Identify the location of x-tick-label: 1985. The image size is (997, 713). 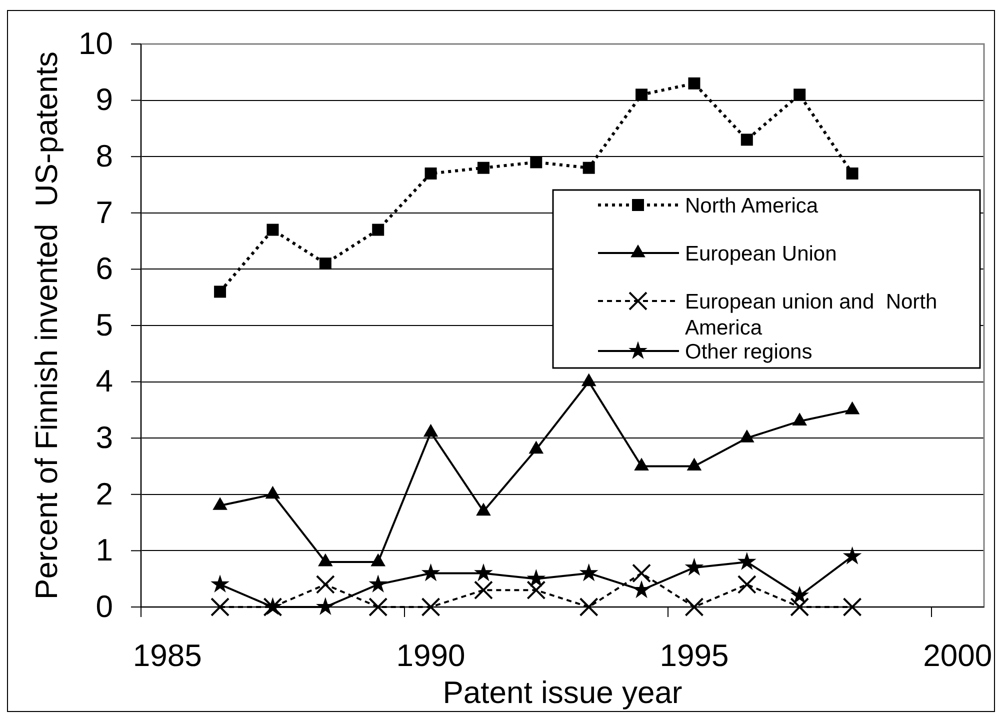
(167, 656).